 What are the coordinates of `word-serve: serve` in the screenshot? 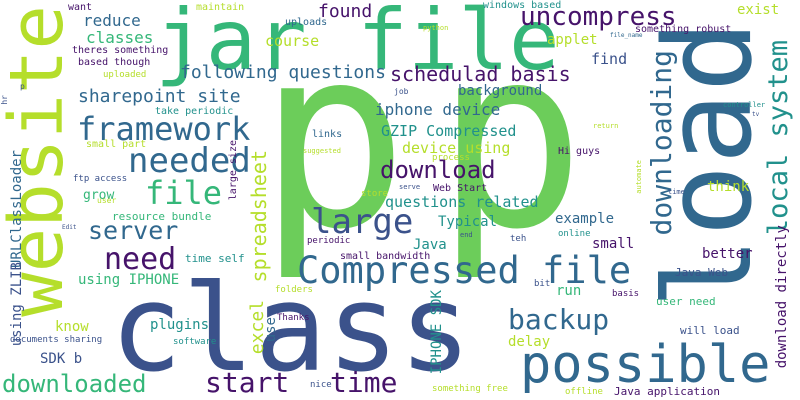 It's located at (410, 187).